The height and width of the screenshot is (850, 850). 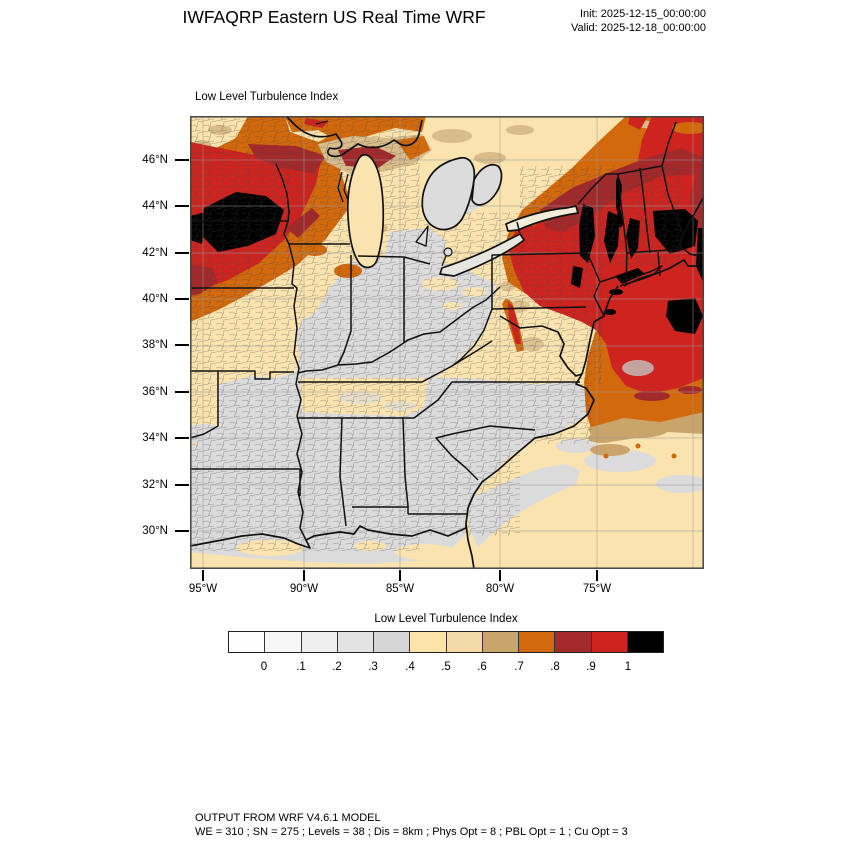 What do you see at coordinates (542, 218) in the screenshot?
I see `lake-ontario` at bounding box center [542, 218].